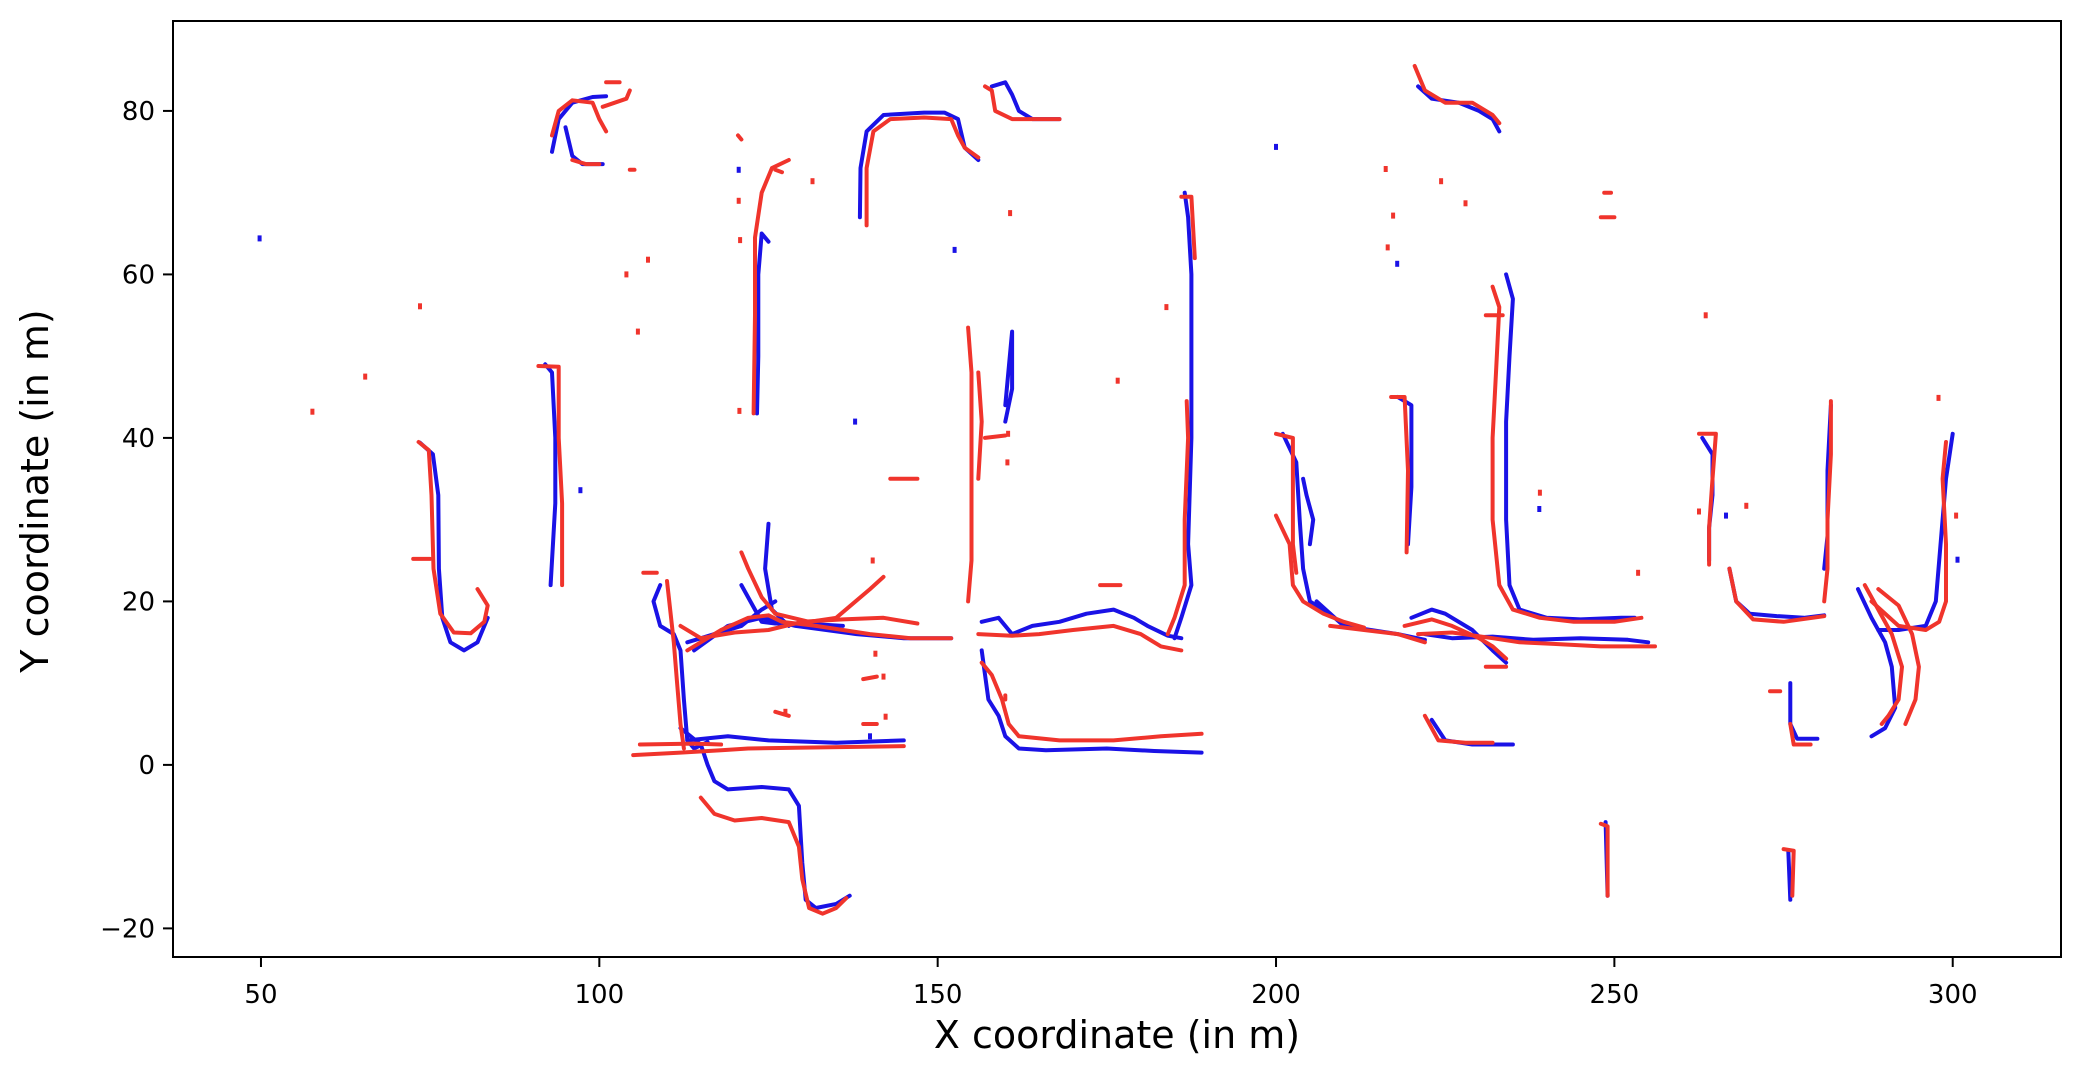 The image size is (2087, 1066). I want to click on y-tick-label: 80, so click(138, 112).